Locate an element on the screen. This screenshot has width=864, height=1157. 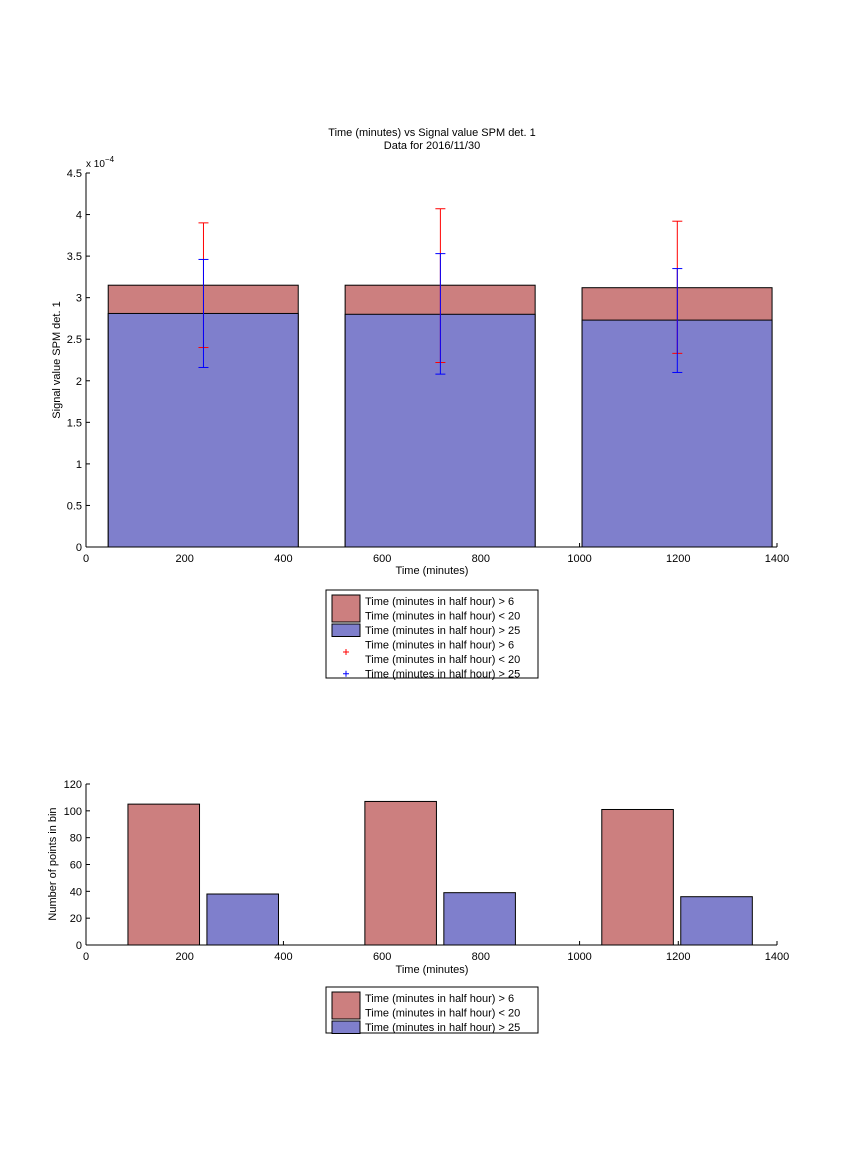
chart2-y-tick-label: 40 is located at coordinates (76, 892).